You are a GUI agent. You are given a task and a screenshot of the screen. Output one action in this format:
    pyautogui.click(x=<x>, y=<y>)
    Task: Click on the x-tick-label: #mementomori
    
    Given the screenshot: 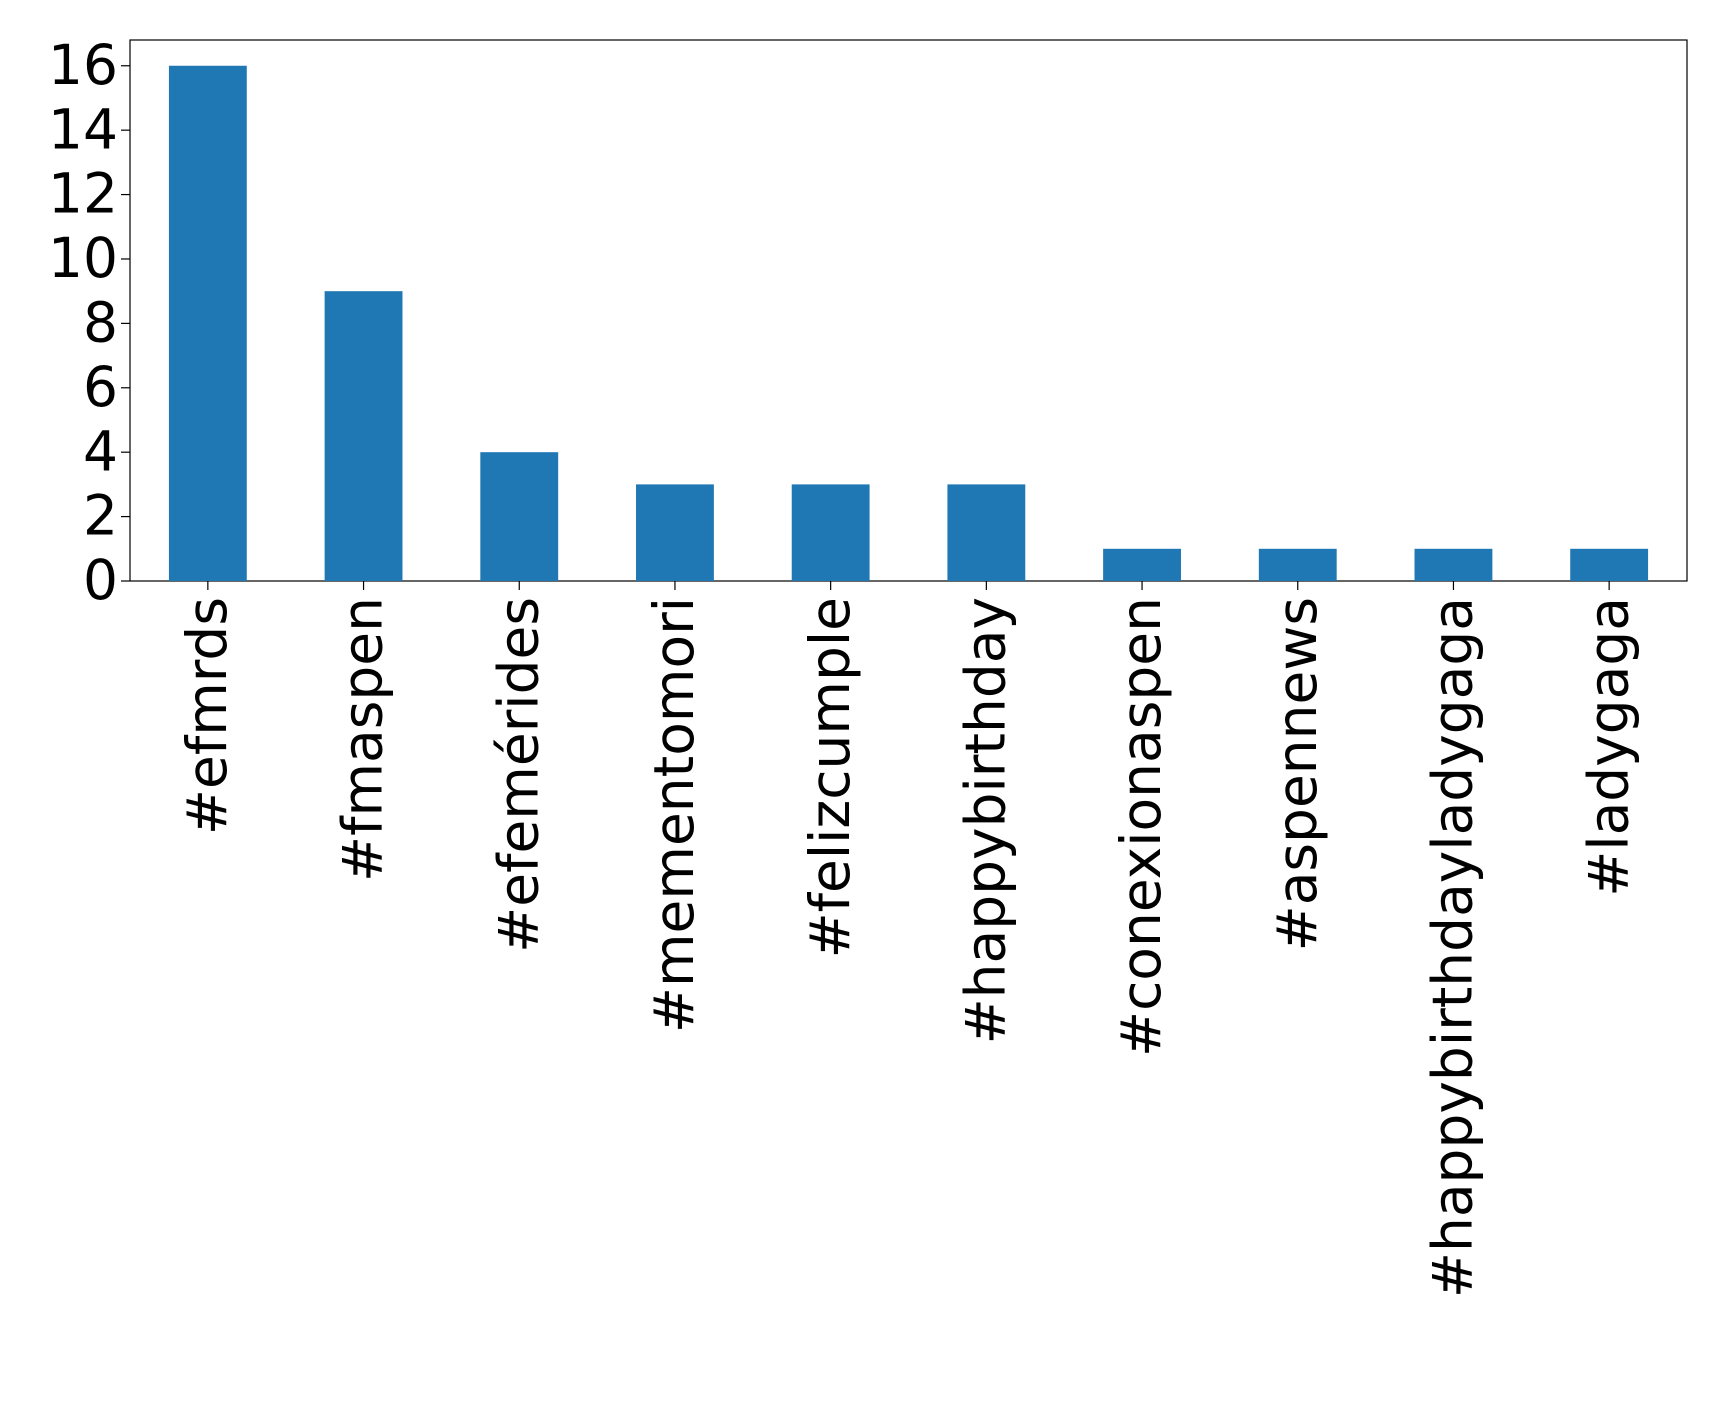 What is the action you would take?
    pyautogui.click(x=674, y=815)
    